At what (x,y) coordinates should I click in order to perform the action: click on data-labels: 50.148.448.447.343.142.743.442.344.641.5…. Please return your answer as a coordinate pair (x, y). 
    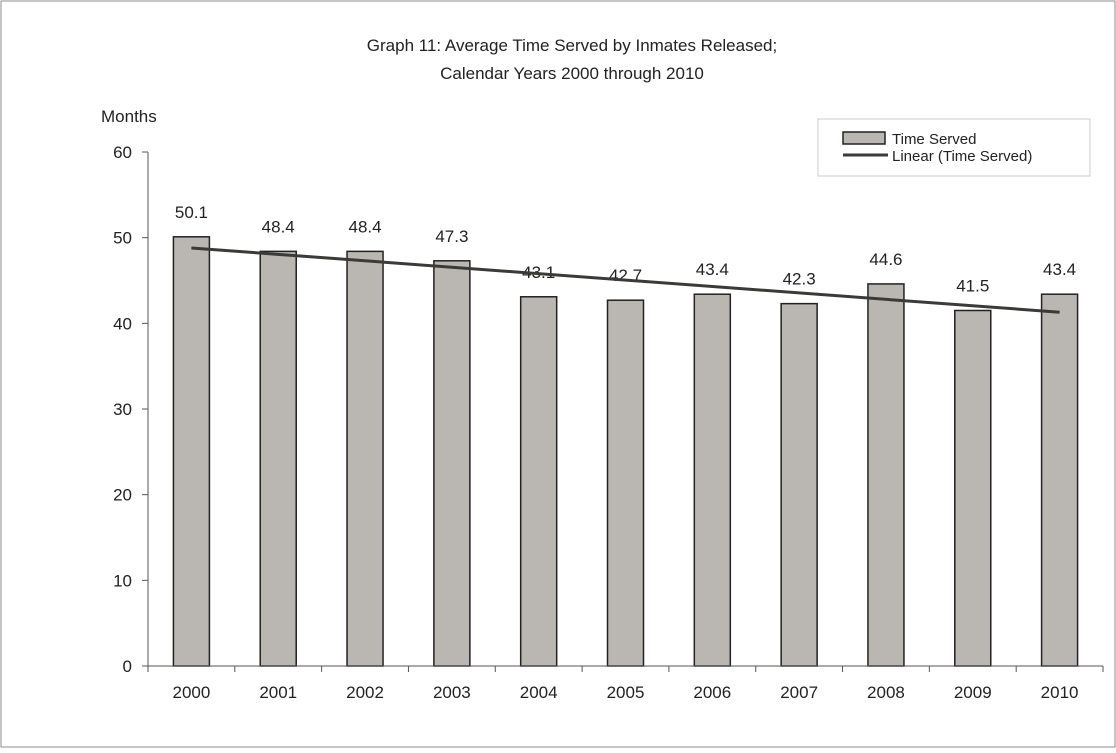
    Looking at the image, I should click on (625, 249).